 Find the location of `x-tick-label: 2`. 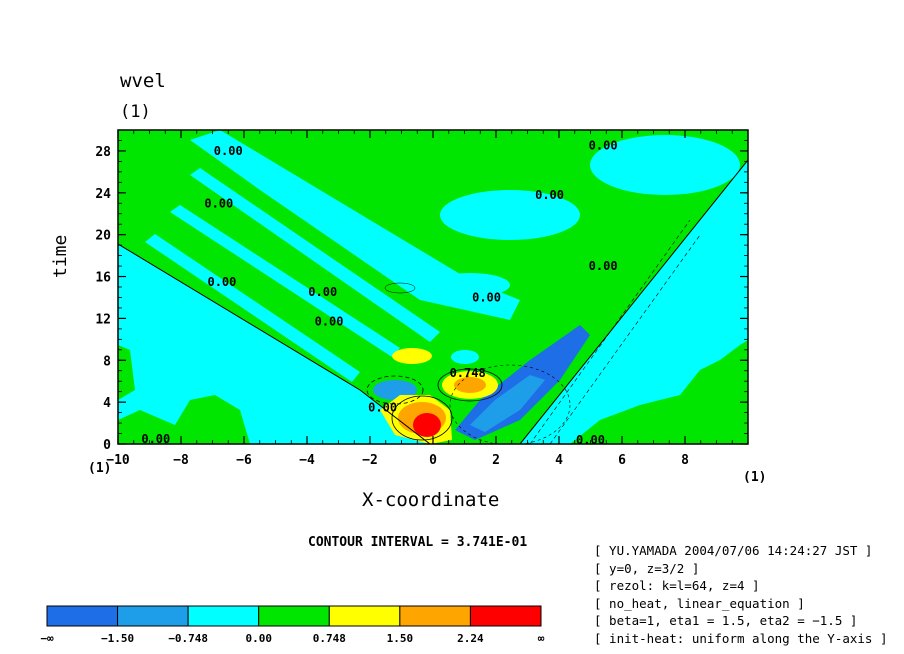

x-tick-label: 2 is located at coordinates (496, 460).